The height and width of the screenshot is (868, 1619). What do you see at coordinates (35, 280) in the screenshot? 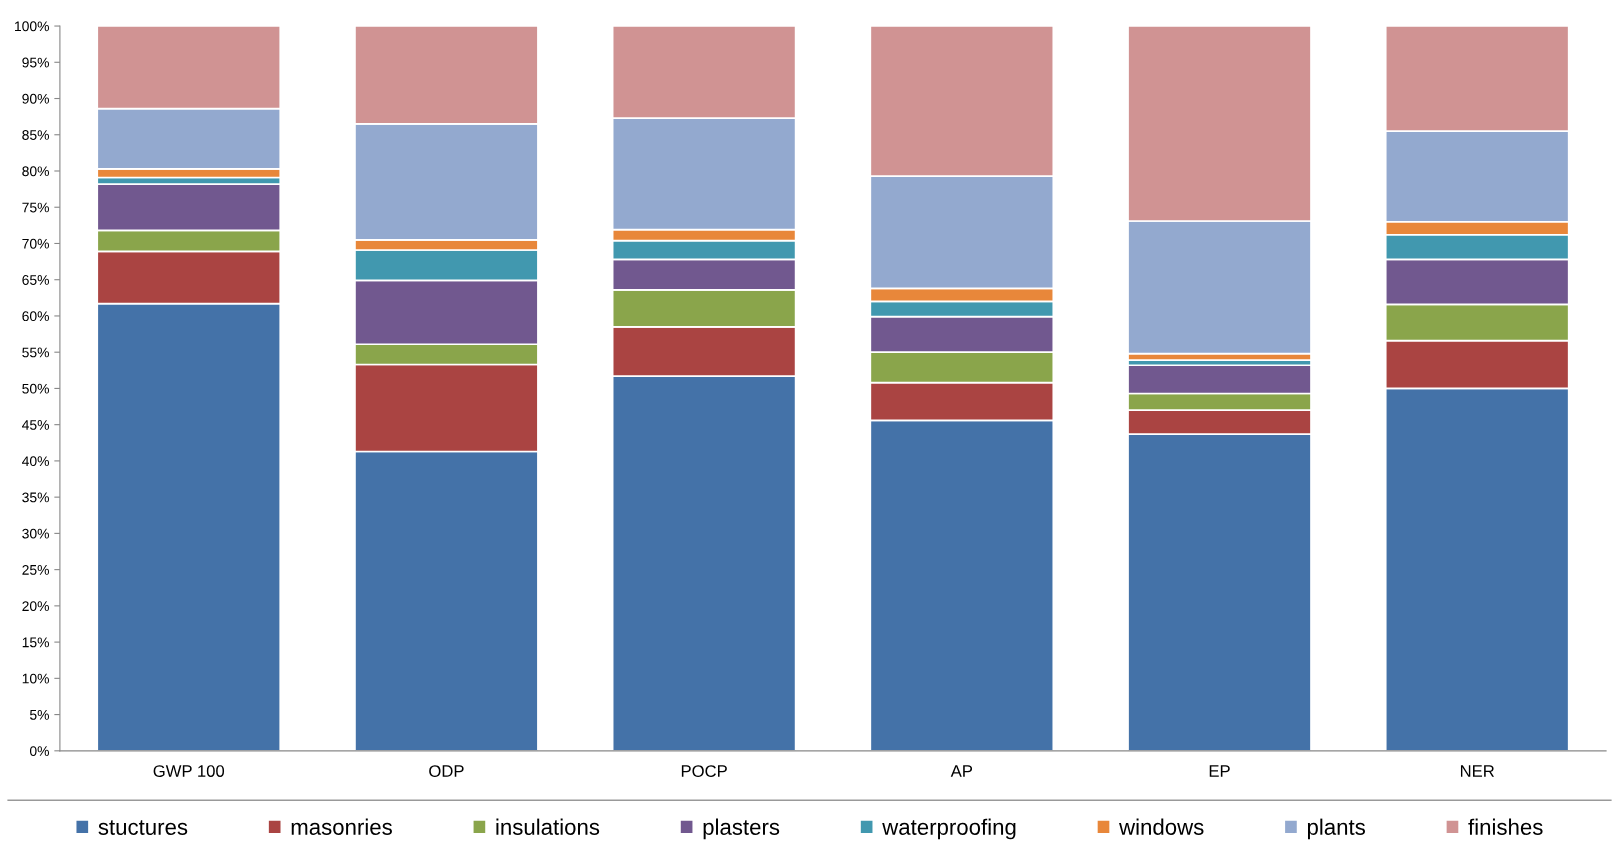
I see `y-tick-label: 65%` at bounding box center [35, 280].